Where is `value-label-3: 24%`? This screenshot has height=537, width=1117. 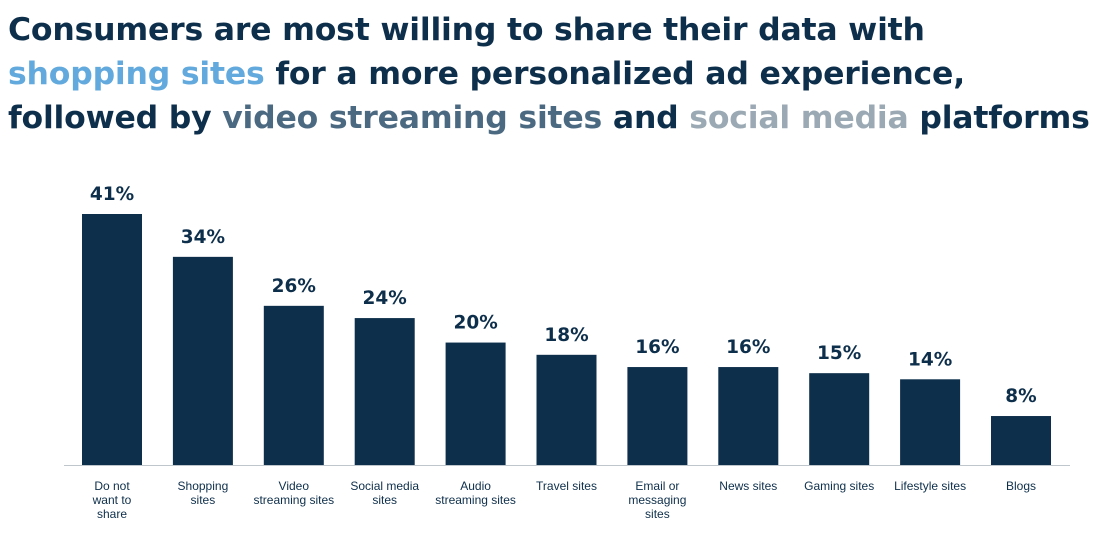
value-label-3: 24% is located at coordinates (385, 298).